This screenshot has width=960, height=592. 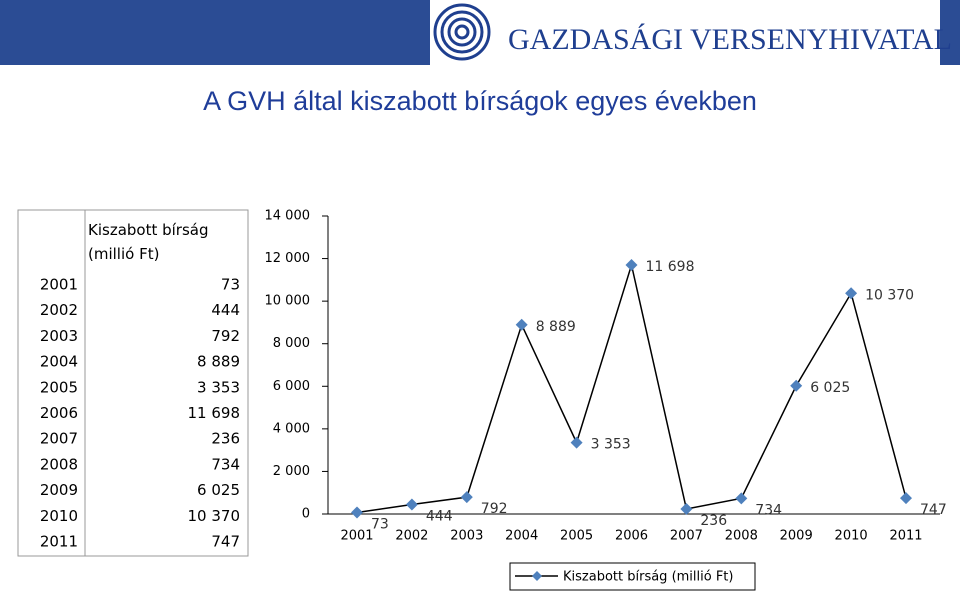 What do you see at coordinates (218, 362) in the screenshot?
I see `table-value: 8 889` at bounding box center [218, 362].